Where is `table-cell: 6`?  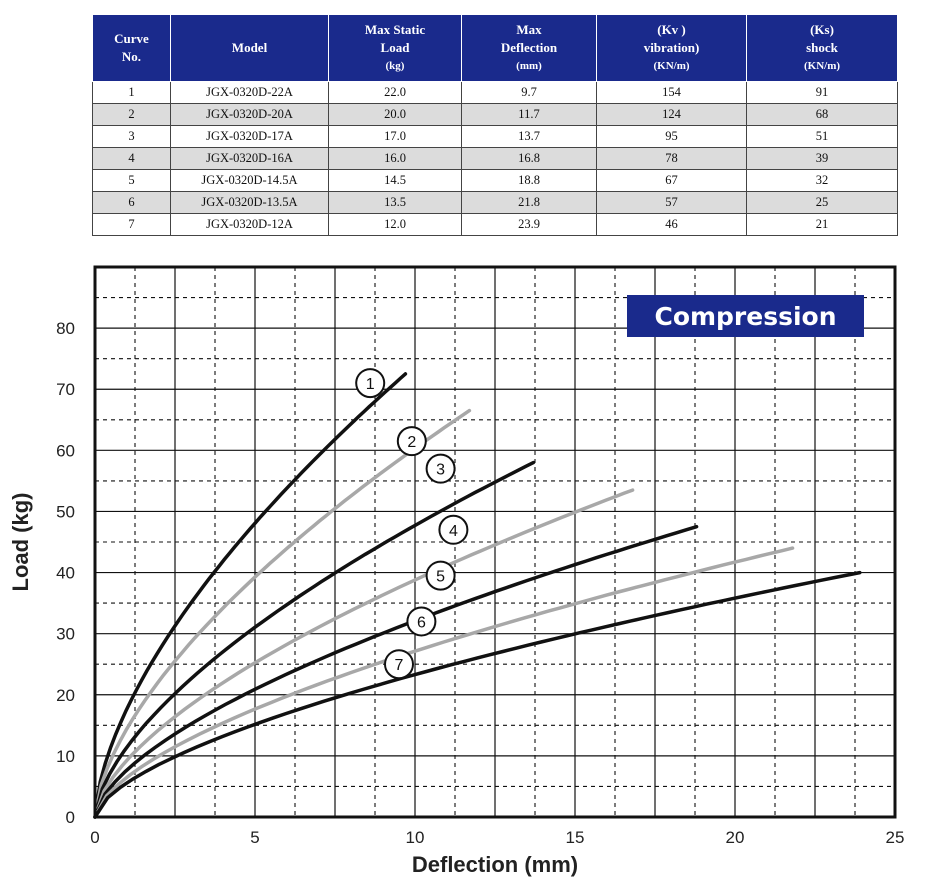 table-cell: 6 is located at coordinates (131, 202).